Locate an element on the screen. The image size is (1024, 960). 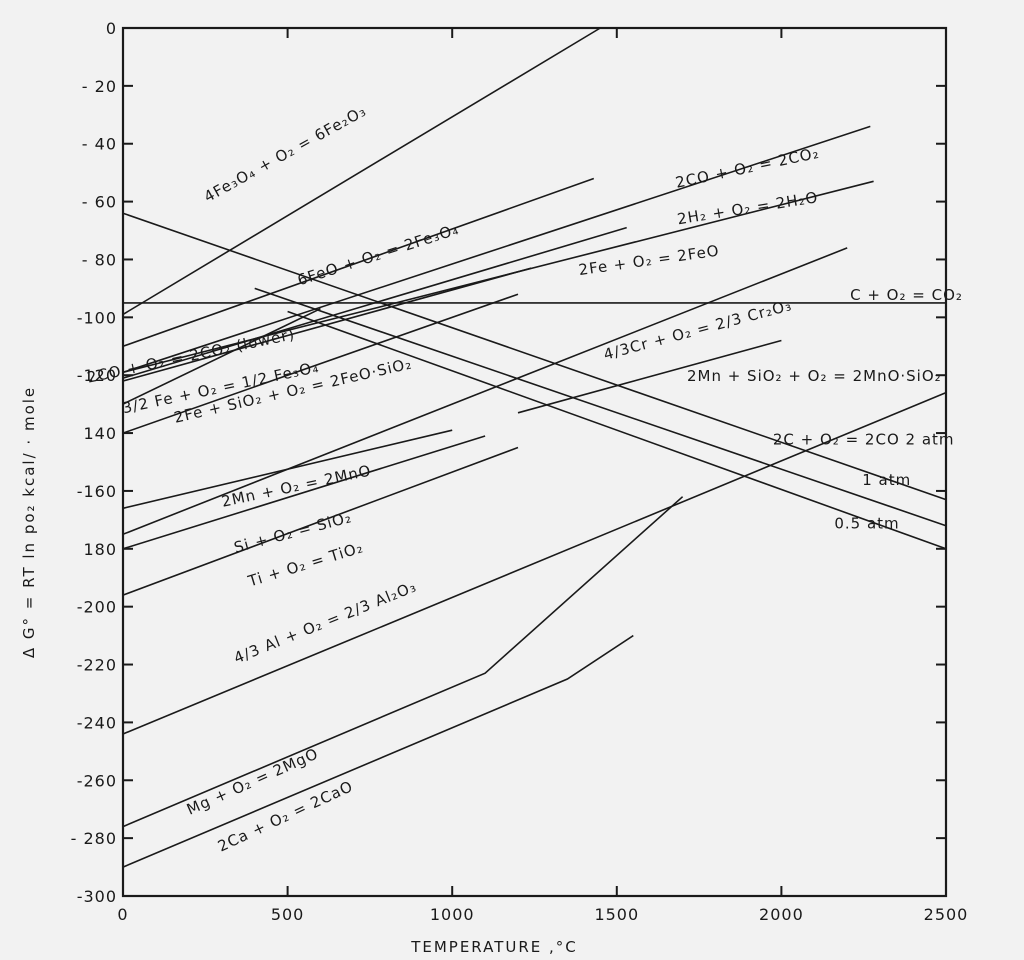
series-label-11: 2Mn + O₂ = 2MnO is located at coordinates (296, 485).